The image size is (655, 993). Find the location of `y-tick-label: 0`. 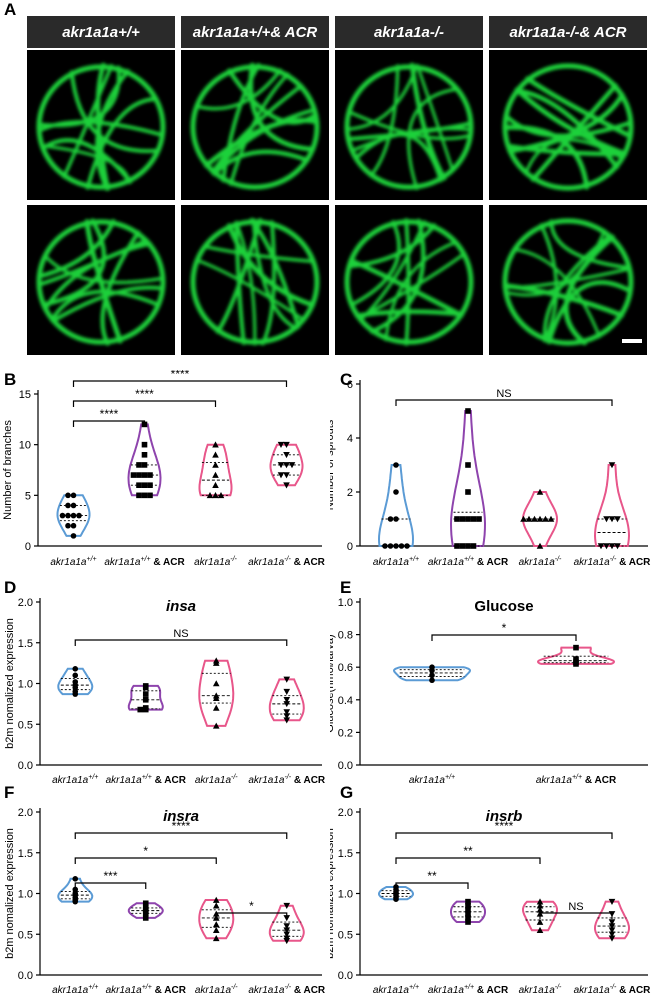

y-tick-label: 0 is located at coordinates (350, 547).